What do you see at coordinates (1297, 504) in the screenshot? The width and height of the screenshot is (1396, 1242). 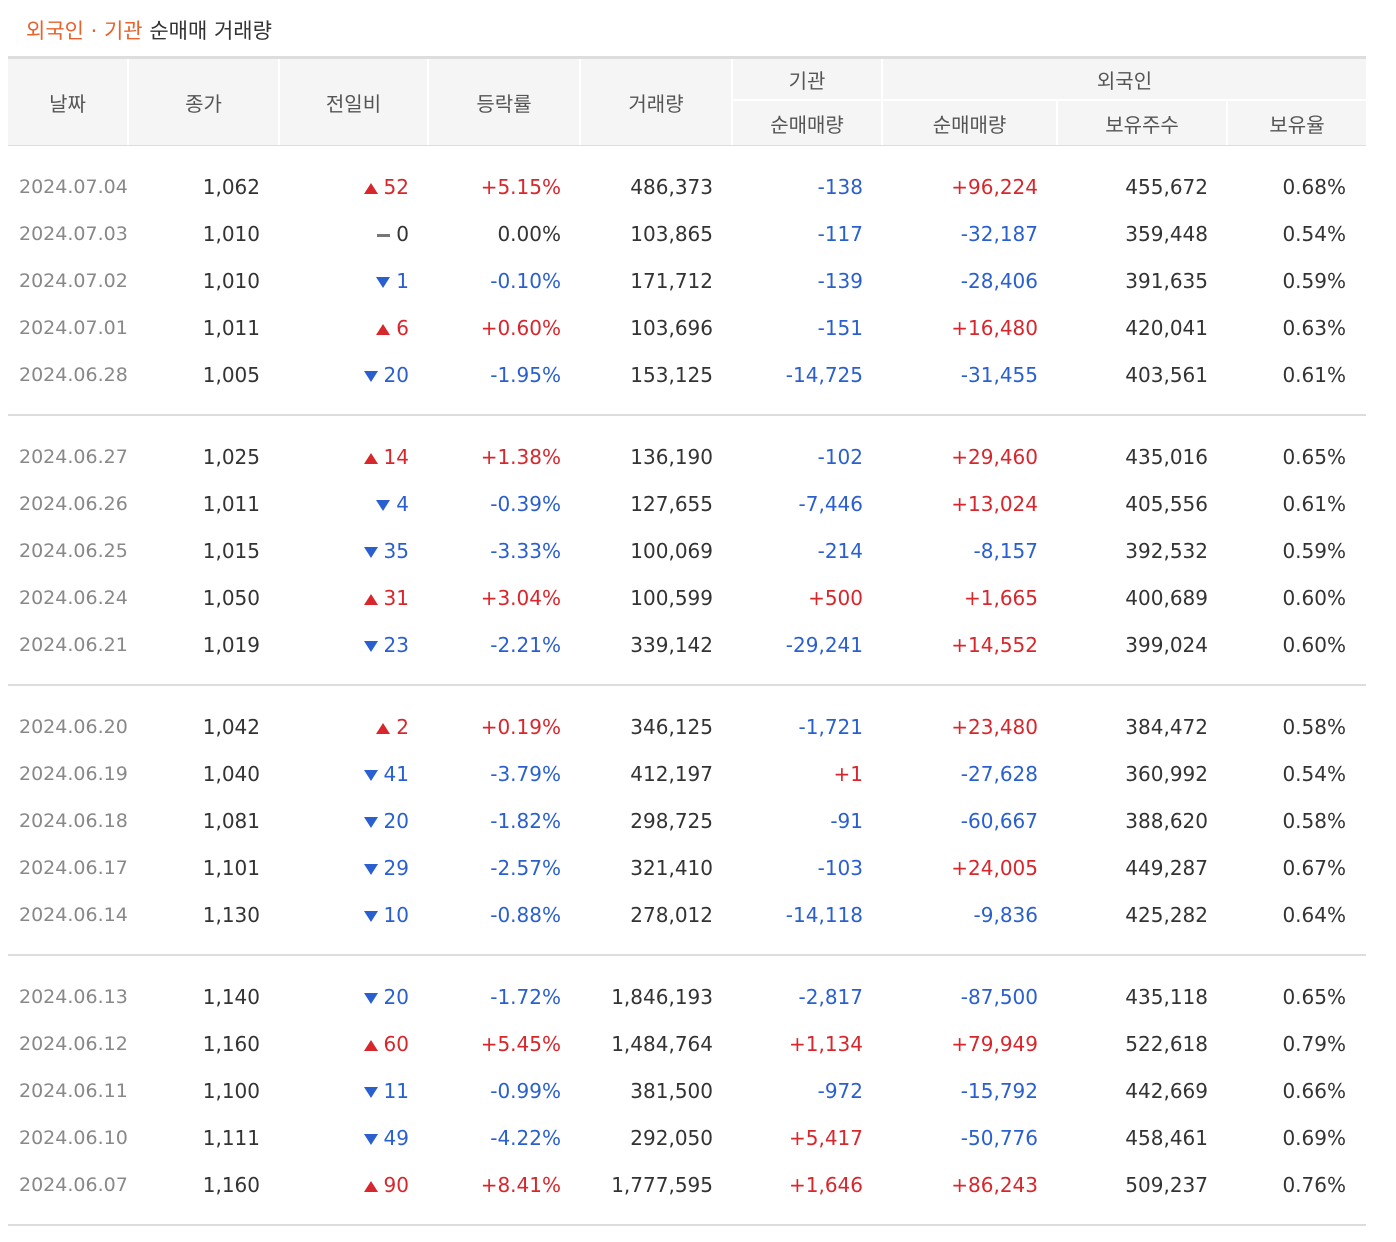 I see `table-cell: 0.61%` at bounding box center [1297, 504].